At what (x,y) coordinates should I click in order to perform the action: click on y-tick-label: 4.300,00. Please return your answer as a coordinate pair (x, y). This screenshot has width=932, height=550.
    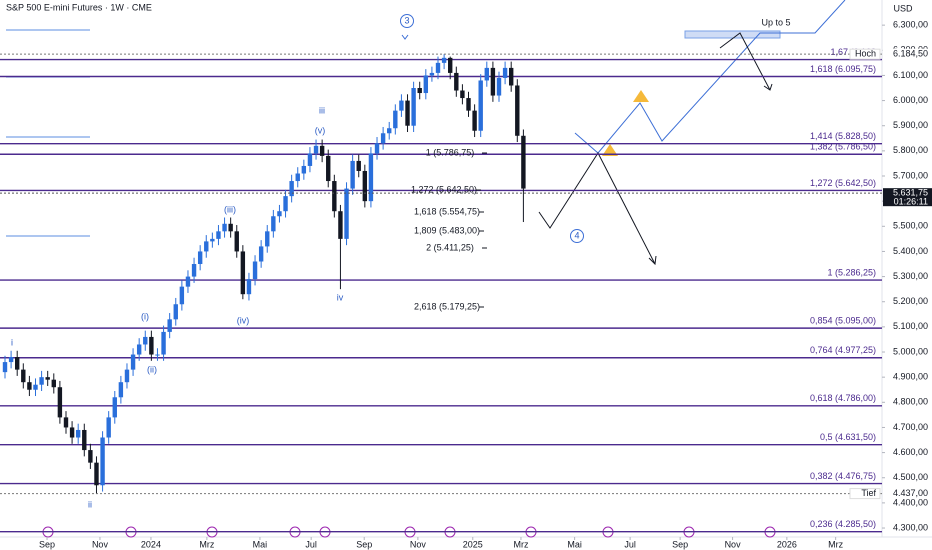
    Looking at the image, I should click on (910, 527).